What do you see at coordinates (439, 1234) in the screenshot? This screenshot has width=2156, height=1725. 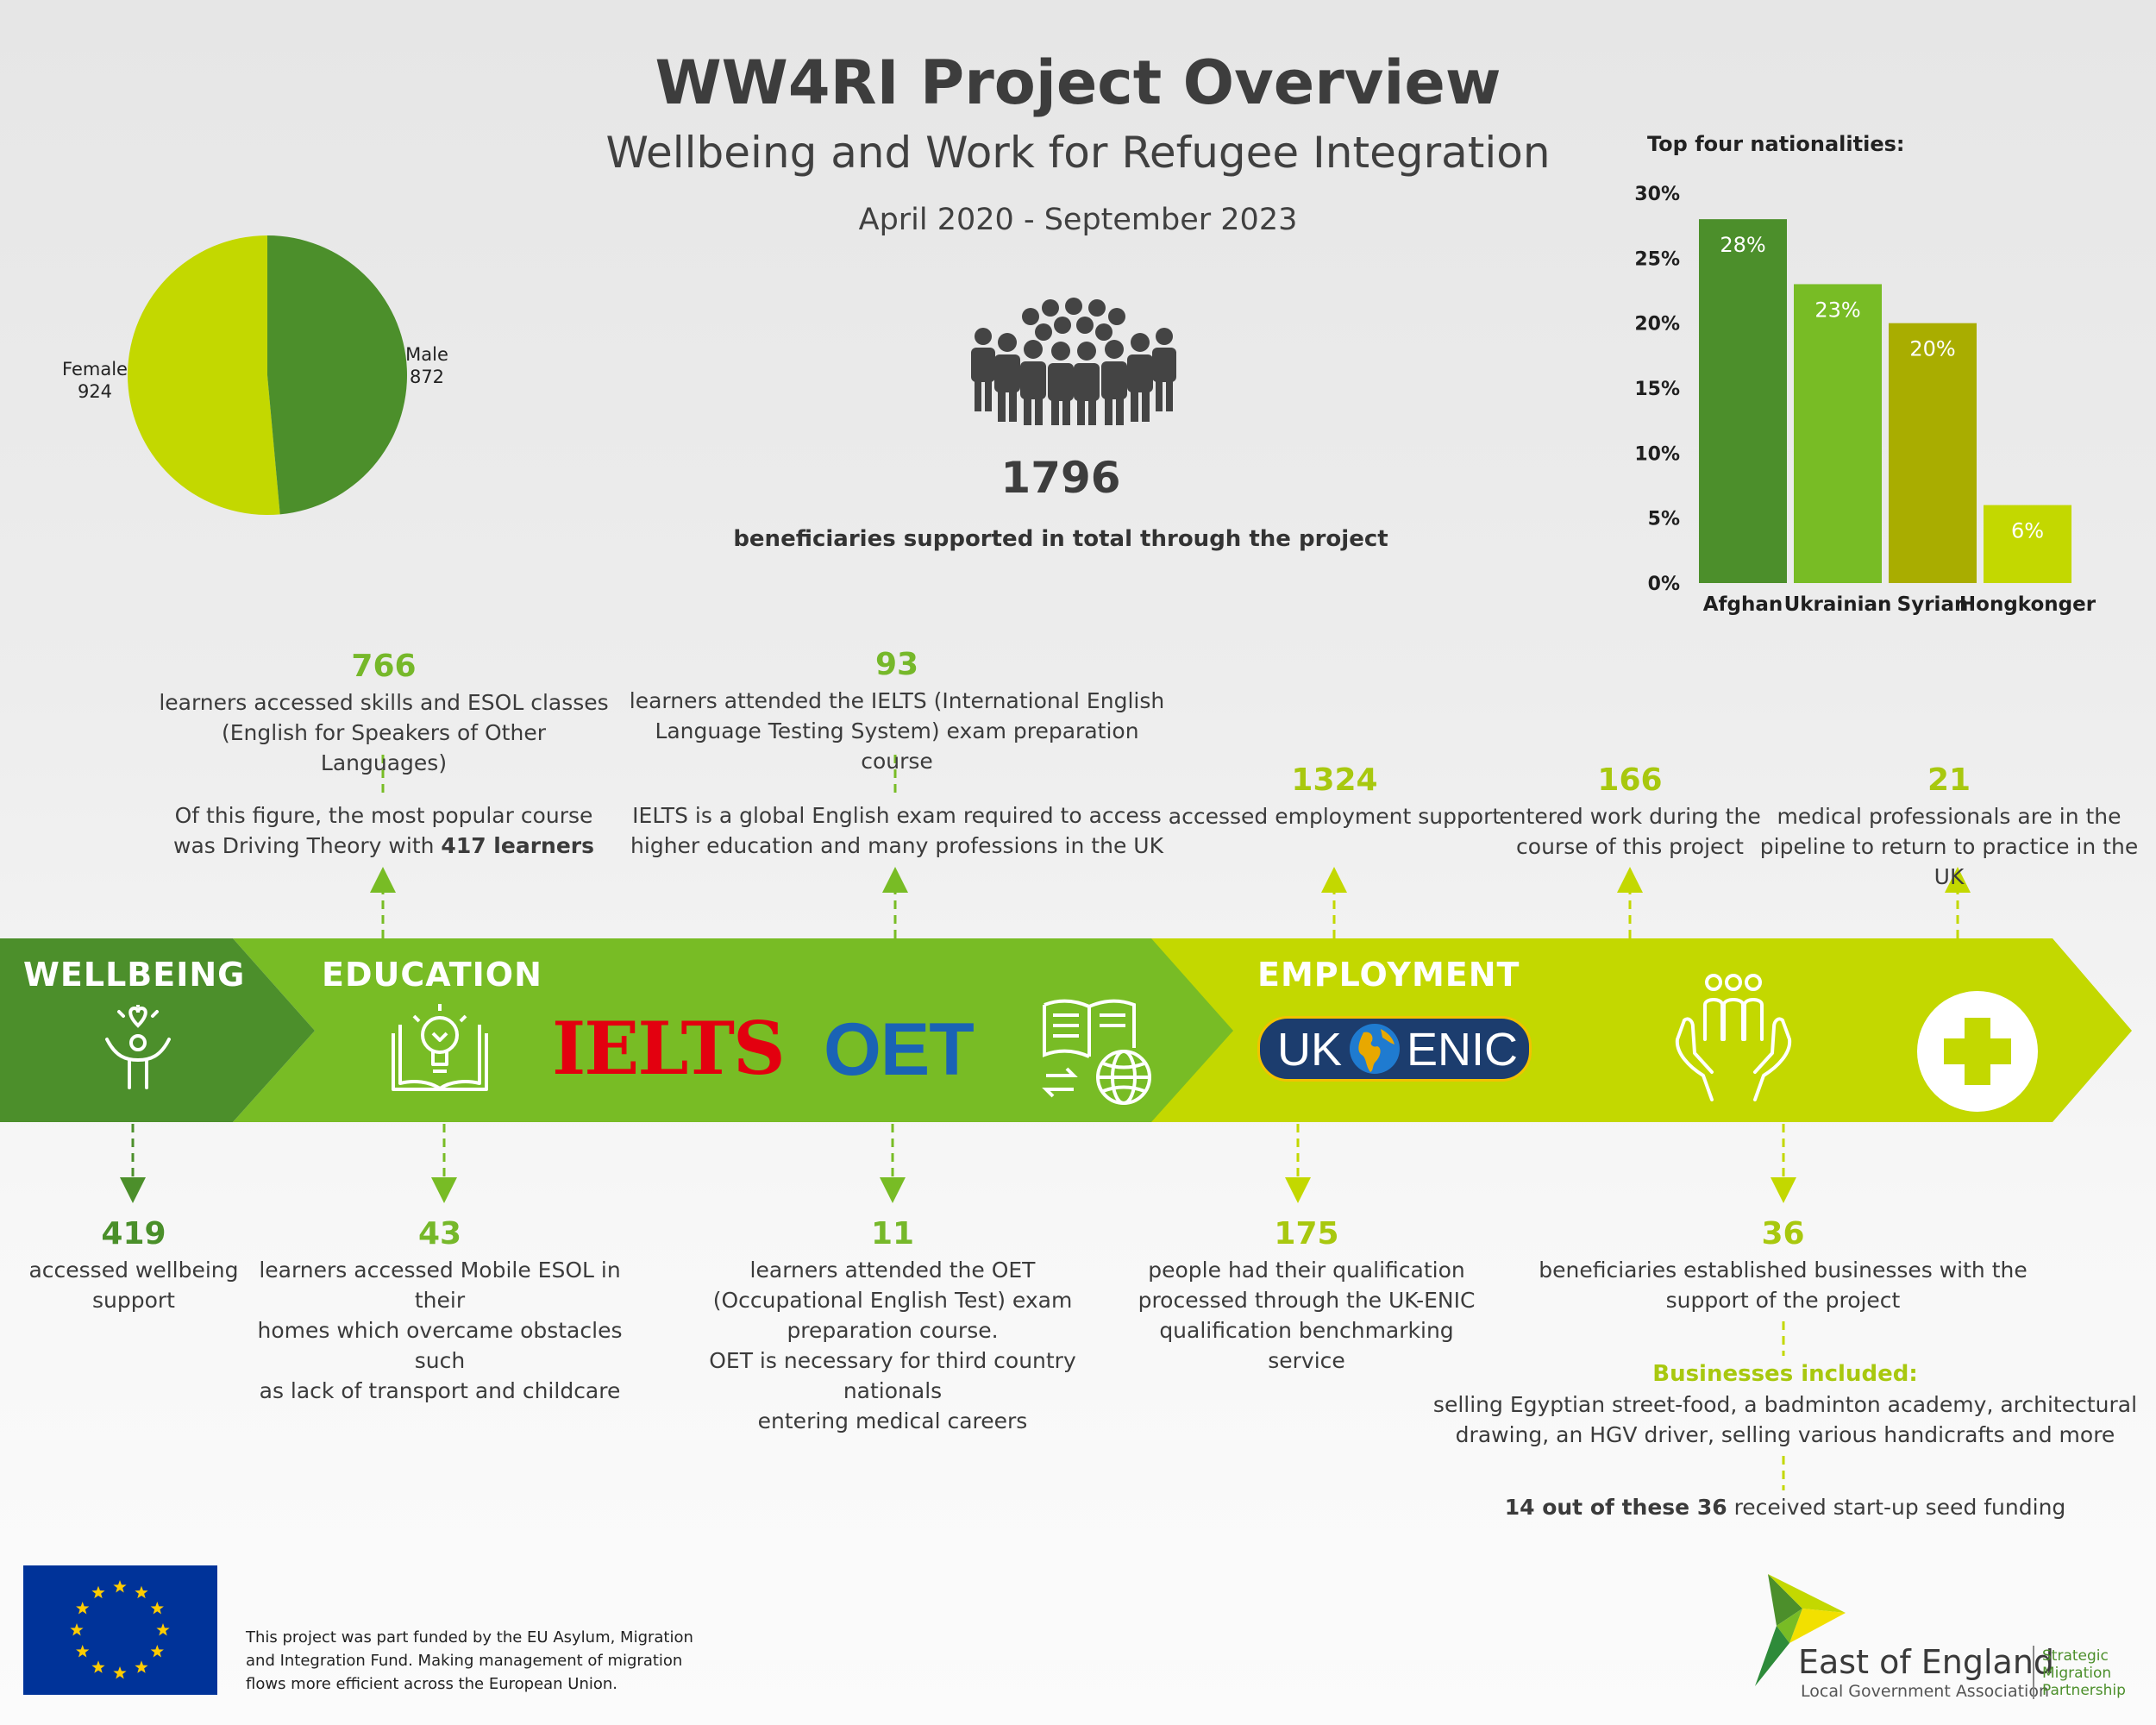 I see `stat-mobile-esol-number: 43` at bounding box center [439, 1234].